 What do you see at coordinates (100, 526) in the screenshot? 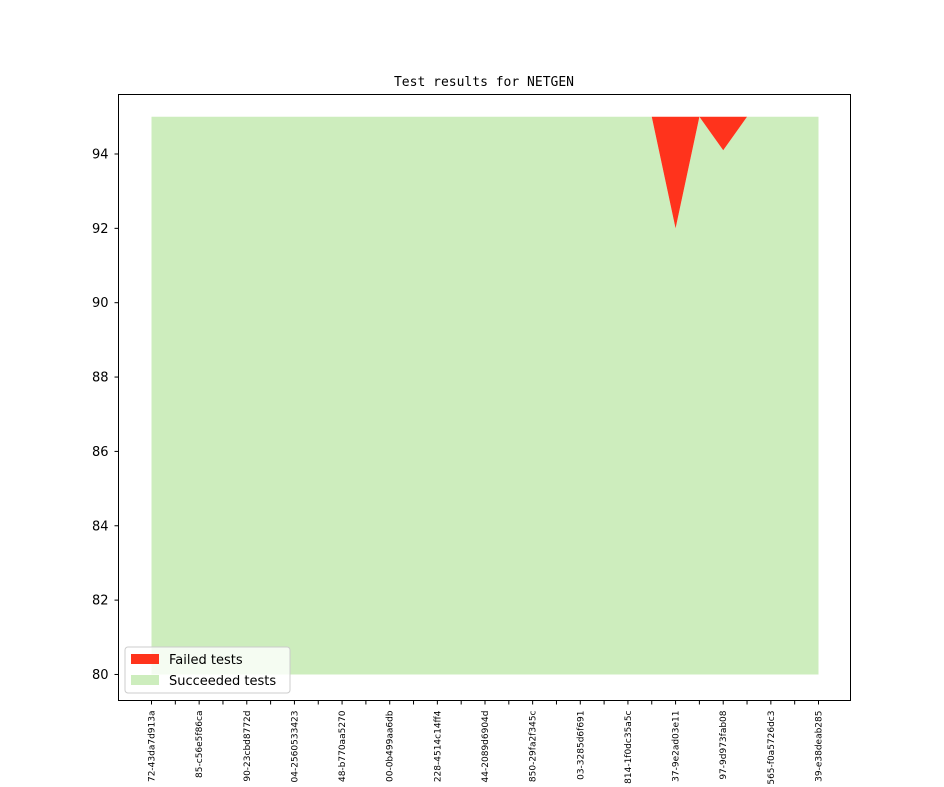
I see `y-tick-label: 84` at bounding box center [100, 526].